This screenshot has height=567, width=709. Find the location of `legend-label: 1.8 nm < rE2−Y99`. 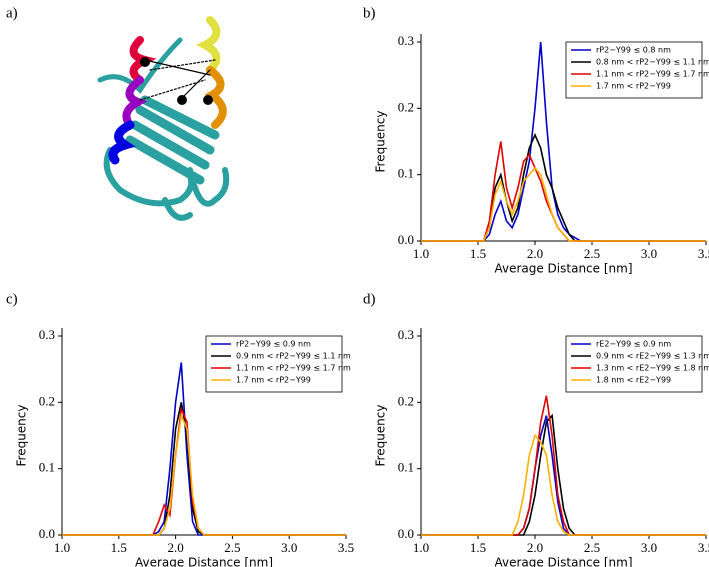

legend-label: 1.8 nm < rE2−Y99 is located at coordinates (633, 380).